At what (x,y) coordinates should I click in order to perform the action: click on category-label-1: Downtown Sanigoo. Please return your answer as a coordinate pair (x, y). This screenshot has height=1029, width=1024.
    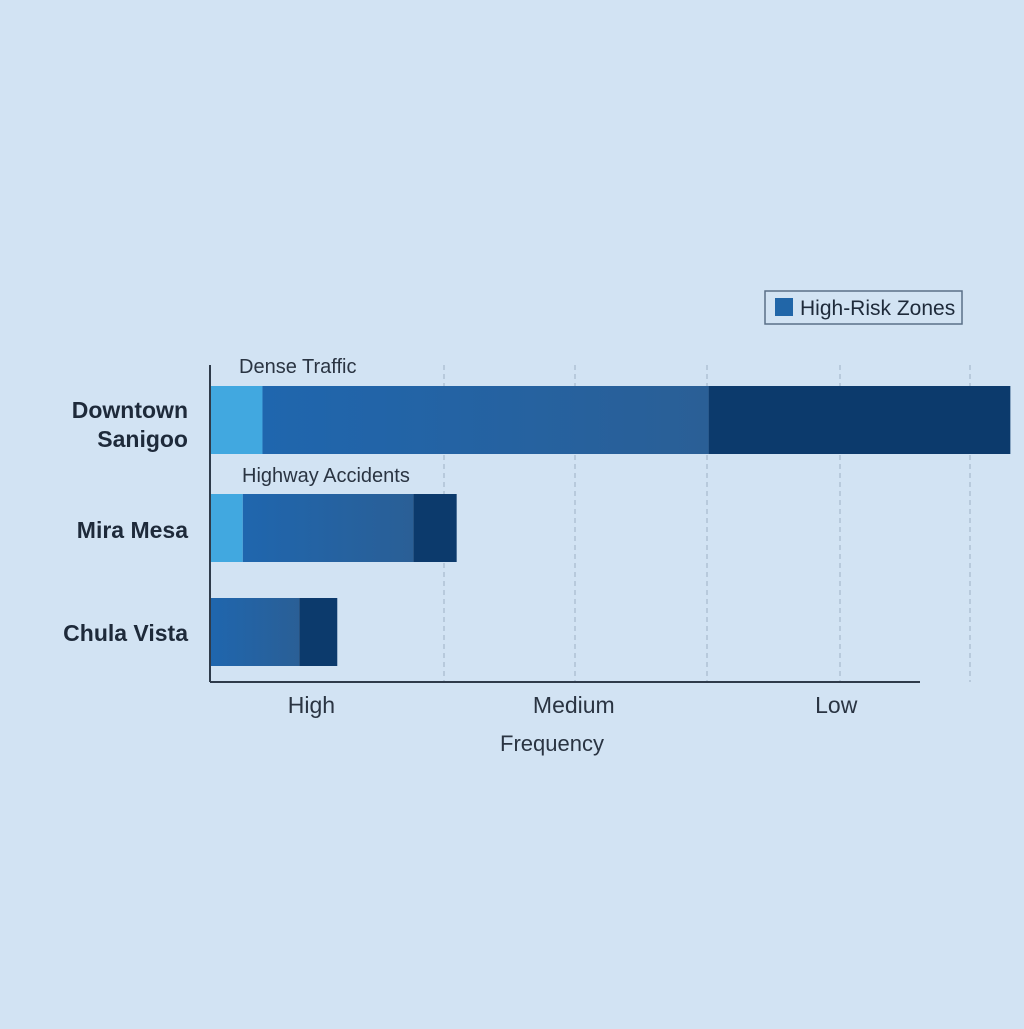
    Looking at the image, I should click on (130, 424).